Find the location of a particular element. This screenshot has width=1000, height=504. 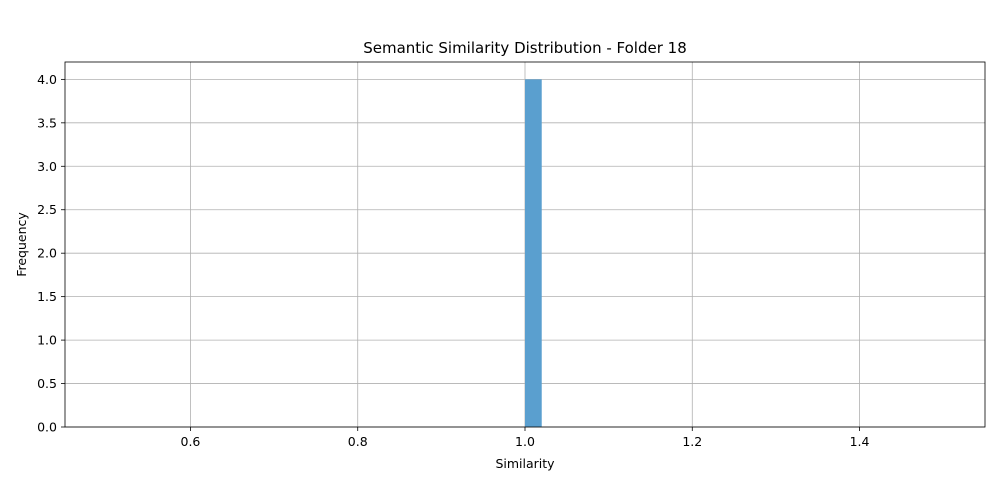

x-tick-label: 1.0 is located at coordinates (525, 441).